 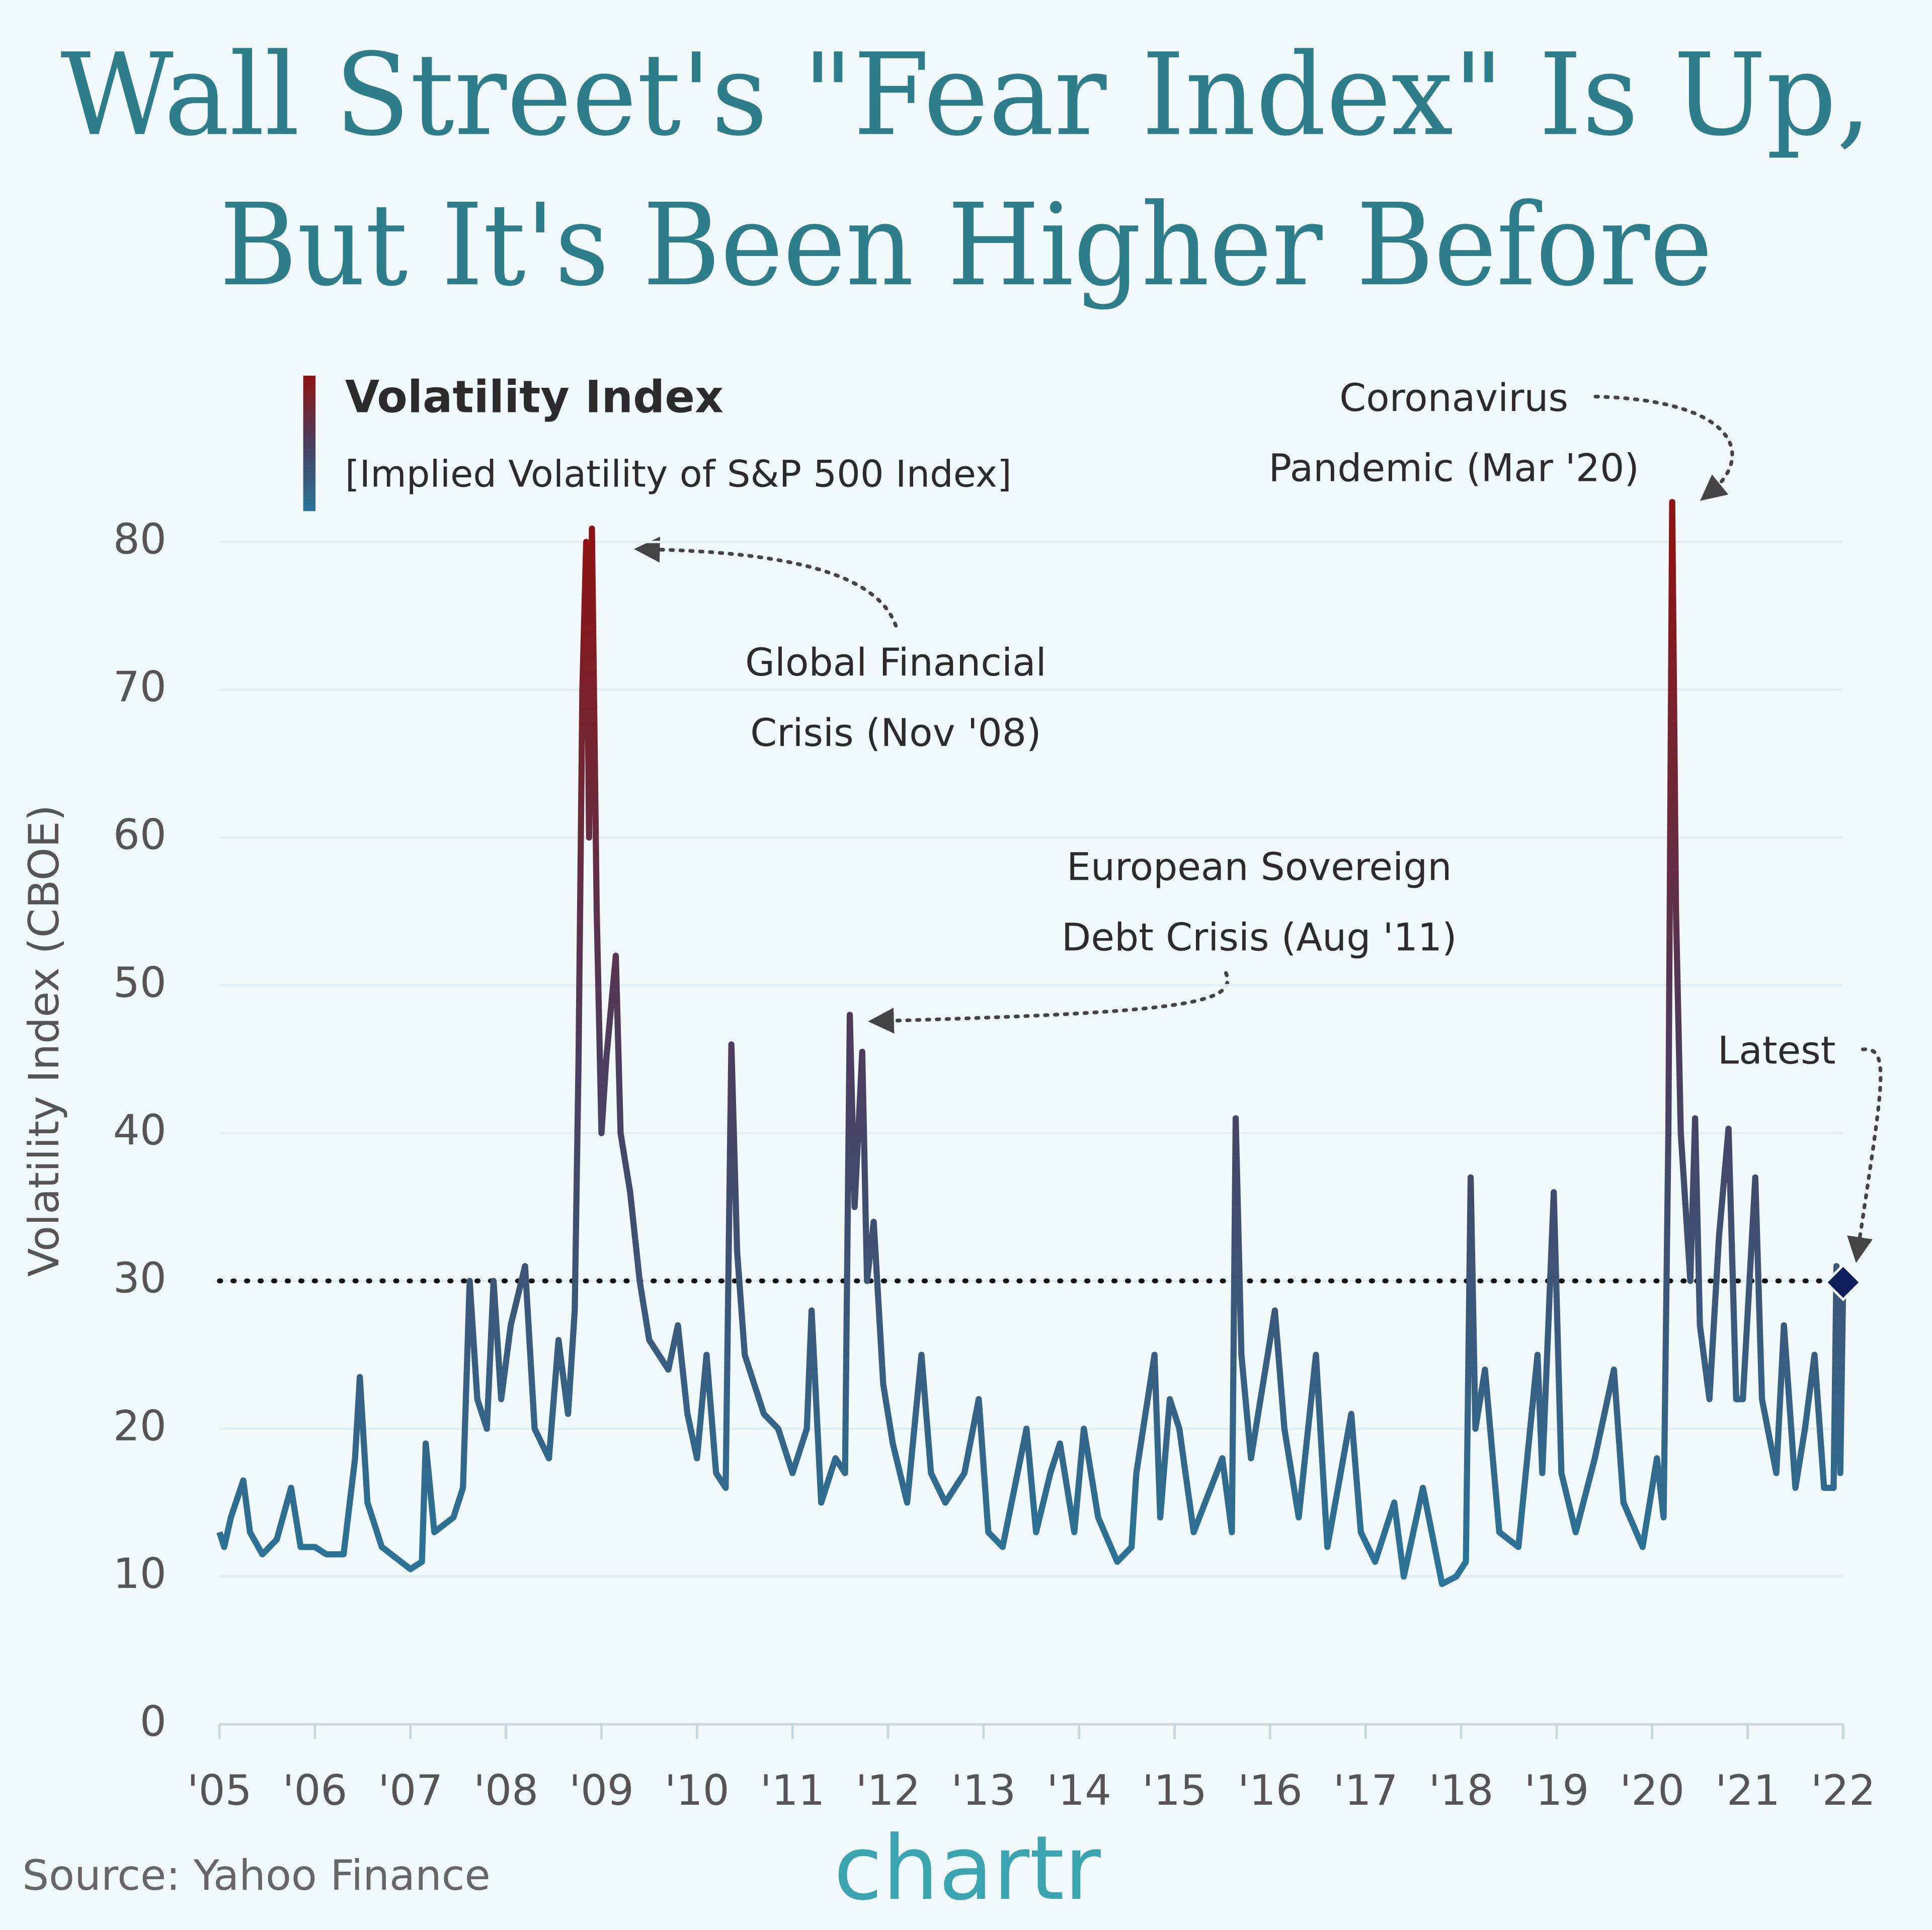 I want to click on chart-title: Wall Street's "Fear Index" Is Up,, so click(x=966, y=95).